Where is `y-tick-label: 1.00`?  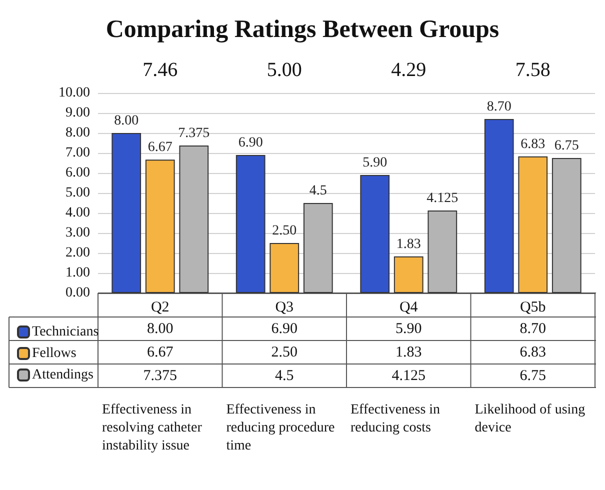
y-tick-label: 1.00 is located at coordinates (78, 273).